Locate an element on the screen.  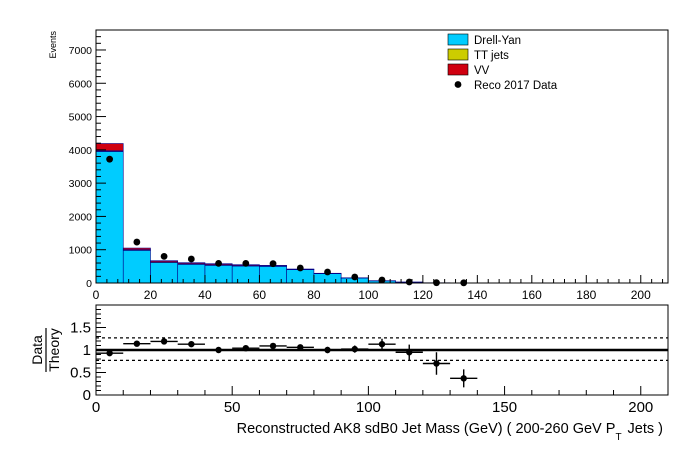
legend-label: TT jets is located at coordinates (491, 56).